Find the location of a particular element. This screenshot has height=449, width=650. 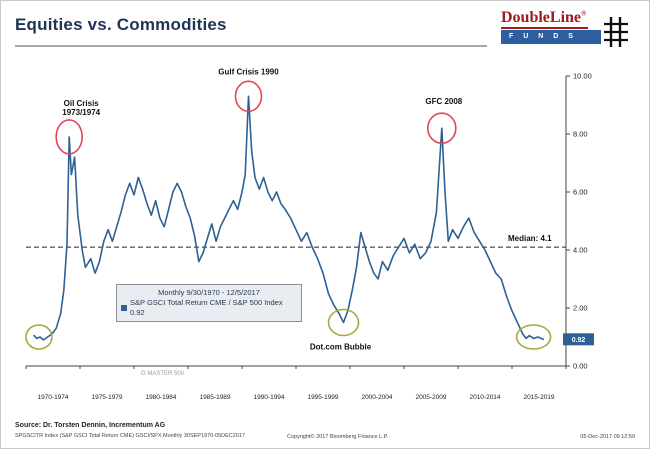

x-tick-label: 1990-1994 is located at coordinates (268, 397).